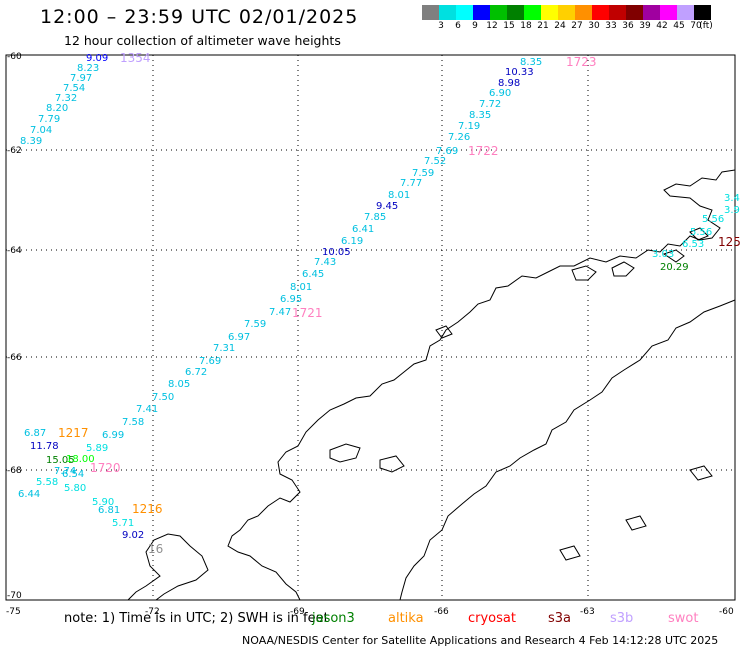 This screenshot has height=650, width=740. I want to click on wave-height-value: 11.78, so click(44, 446).